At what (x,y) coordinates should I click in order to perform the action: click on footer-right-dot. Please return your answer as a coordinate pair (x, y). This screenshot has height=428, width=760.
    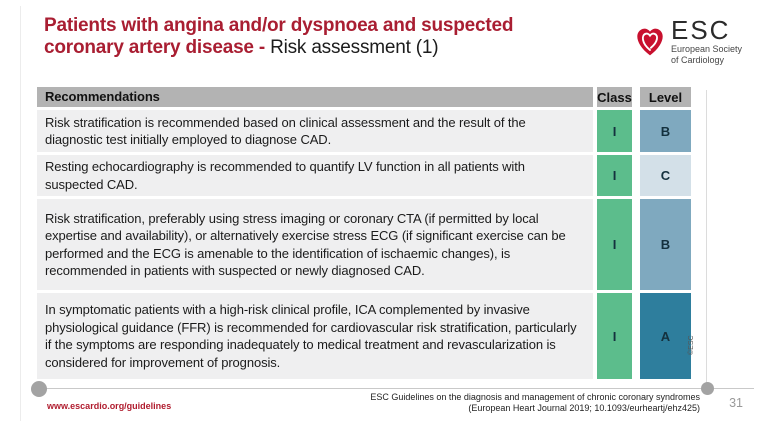
    Looking at the image, I should click on (707, 388).